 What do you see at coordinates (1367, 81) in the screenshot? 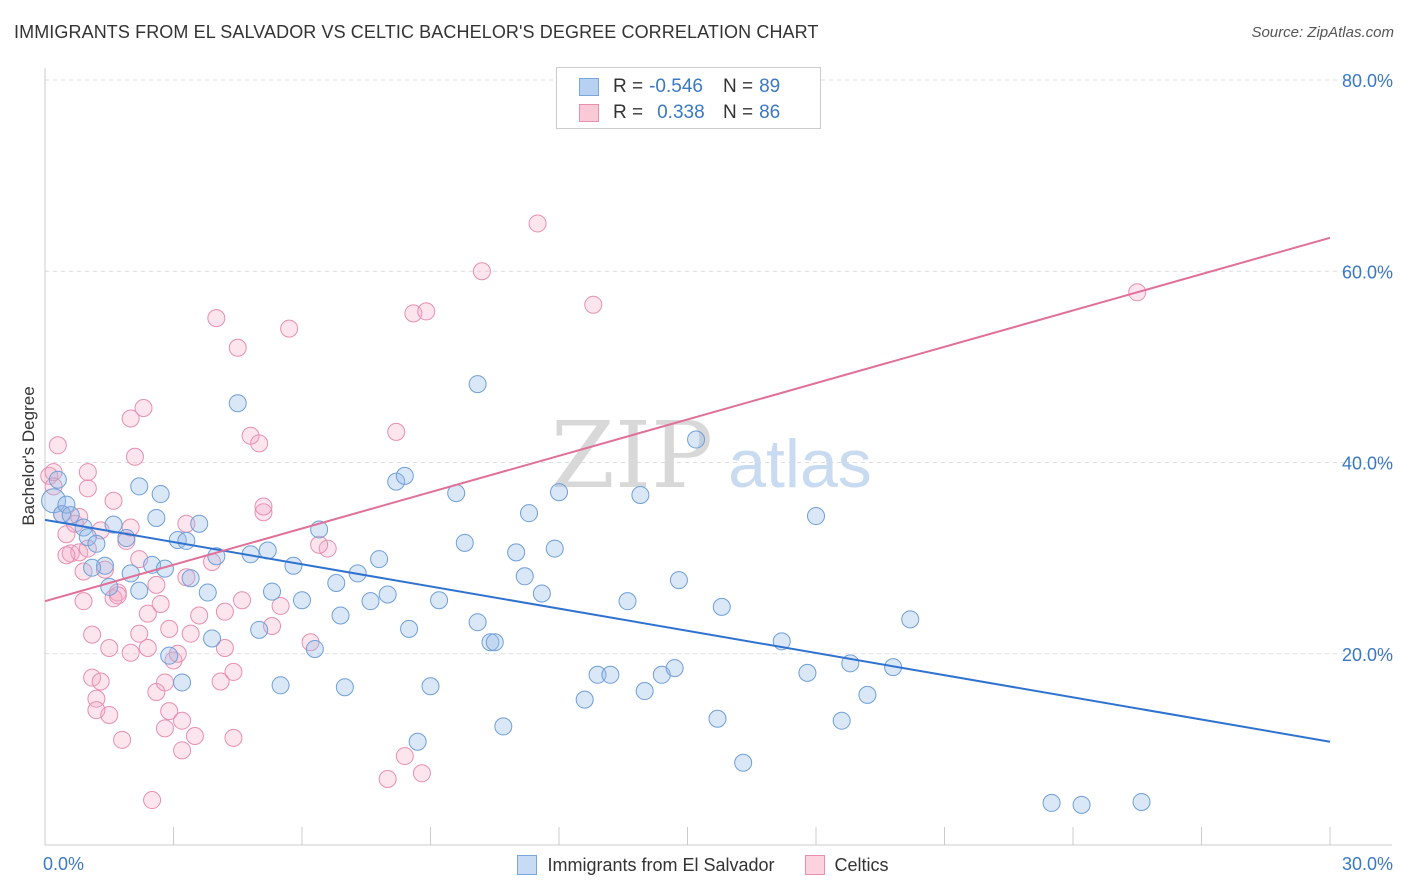
I see `y-tick-label: 80.0%` at bounding box center [1367, 81].